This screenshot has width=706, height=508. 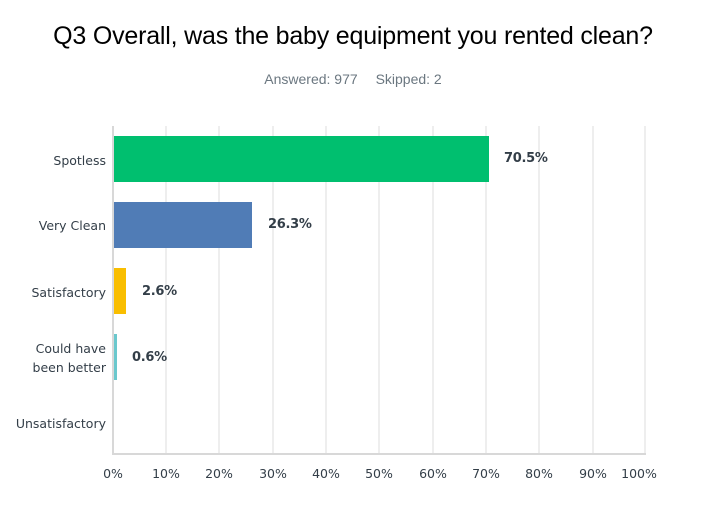 What do you see at coordinates (273, 473) in the screenshot?
I see `x-tick: 30%` at bounding box center [273, 473].